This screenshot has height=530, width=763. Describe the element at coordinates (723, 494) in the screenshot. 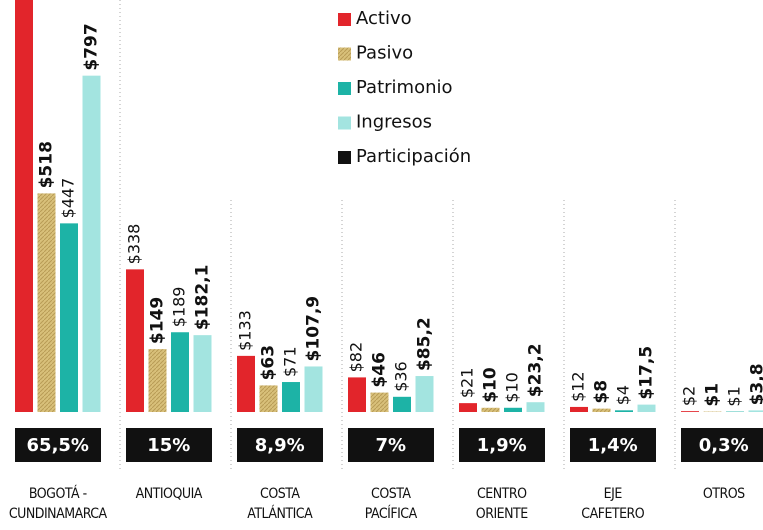

I see `category-label: OTROS` at that location.